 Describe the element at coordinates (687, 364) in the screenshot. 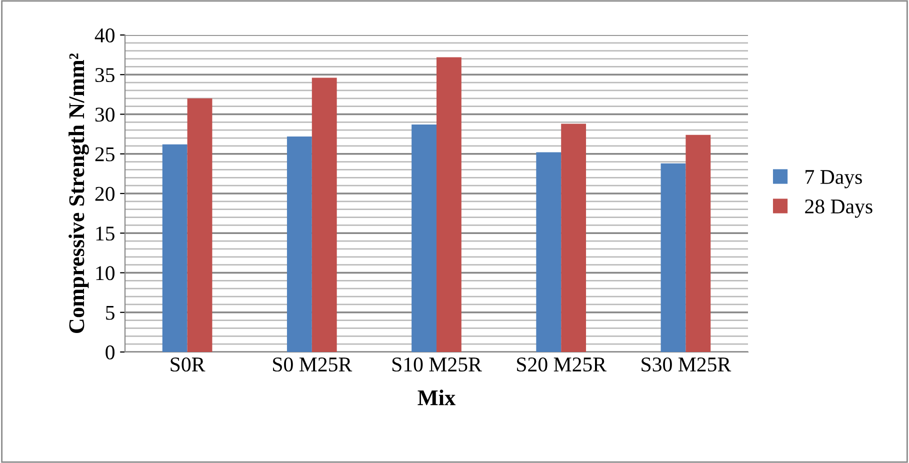

I see `x-tick-label: S30 M25R` at that location.